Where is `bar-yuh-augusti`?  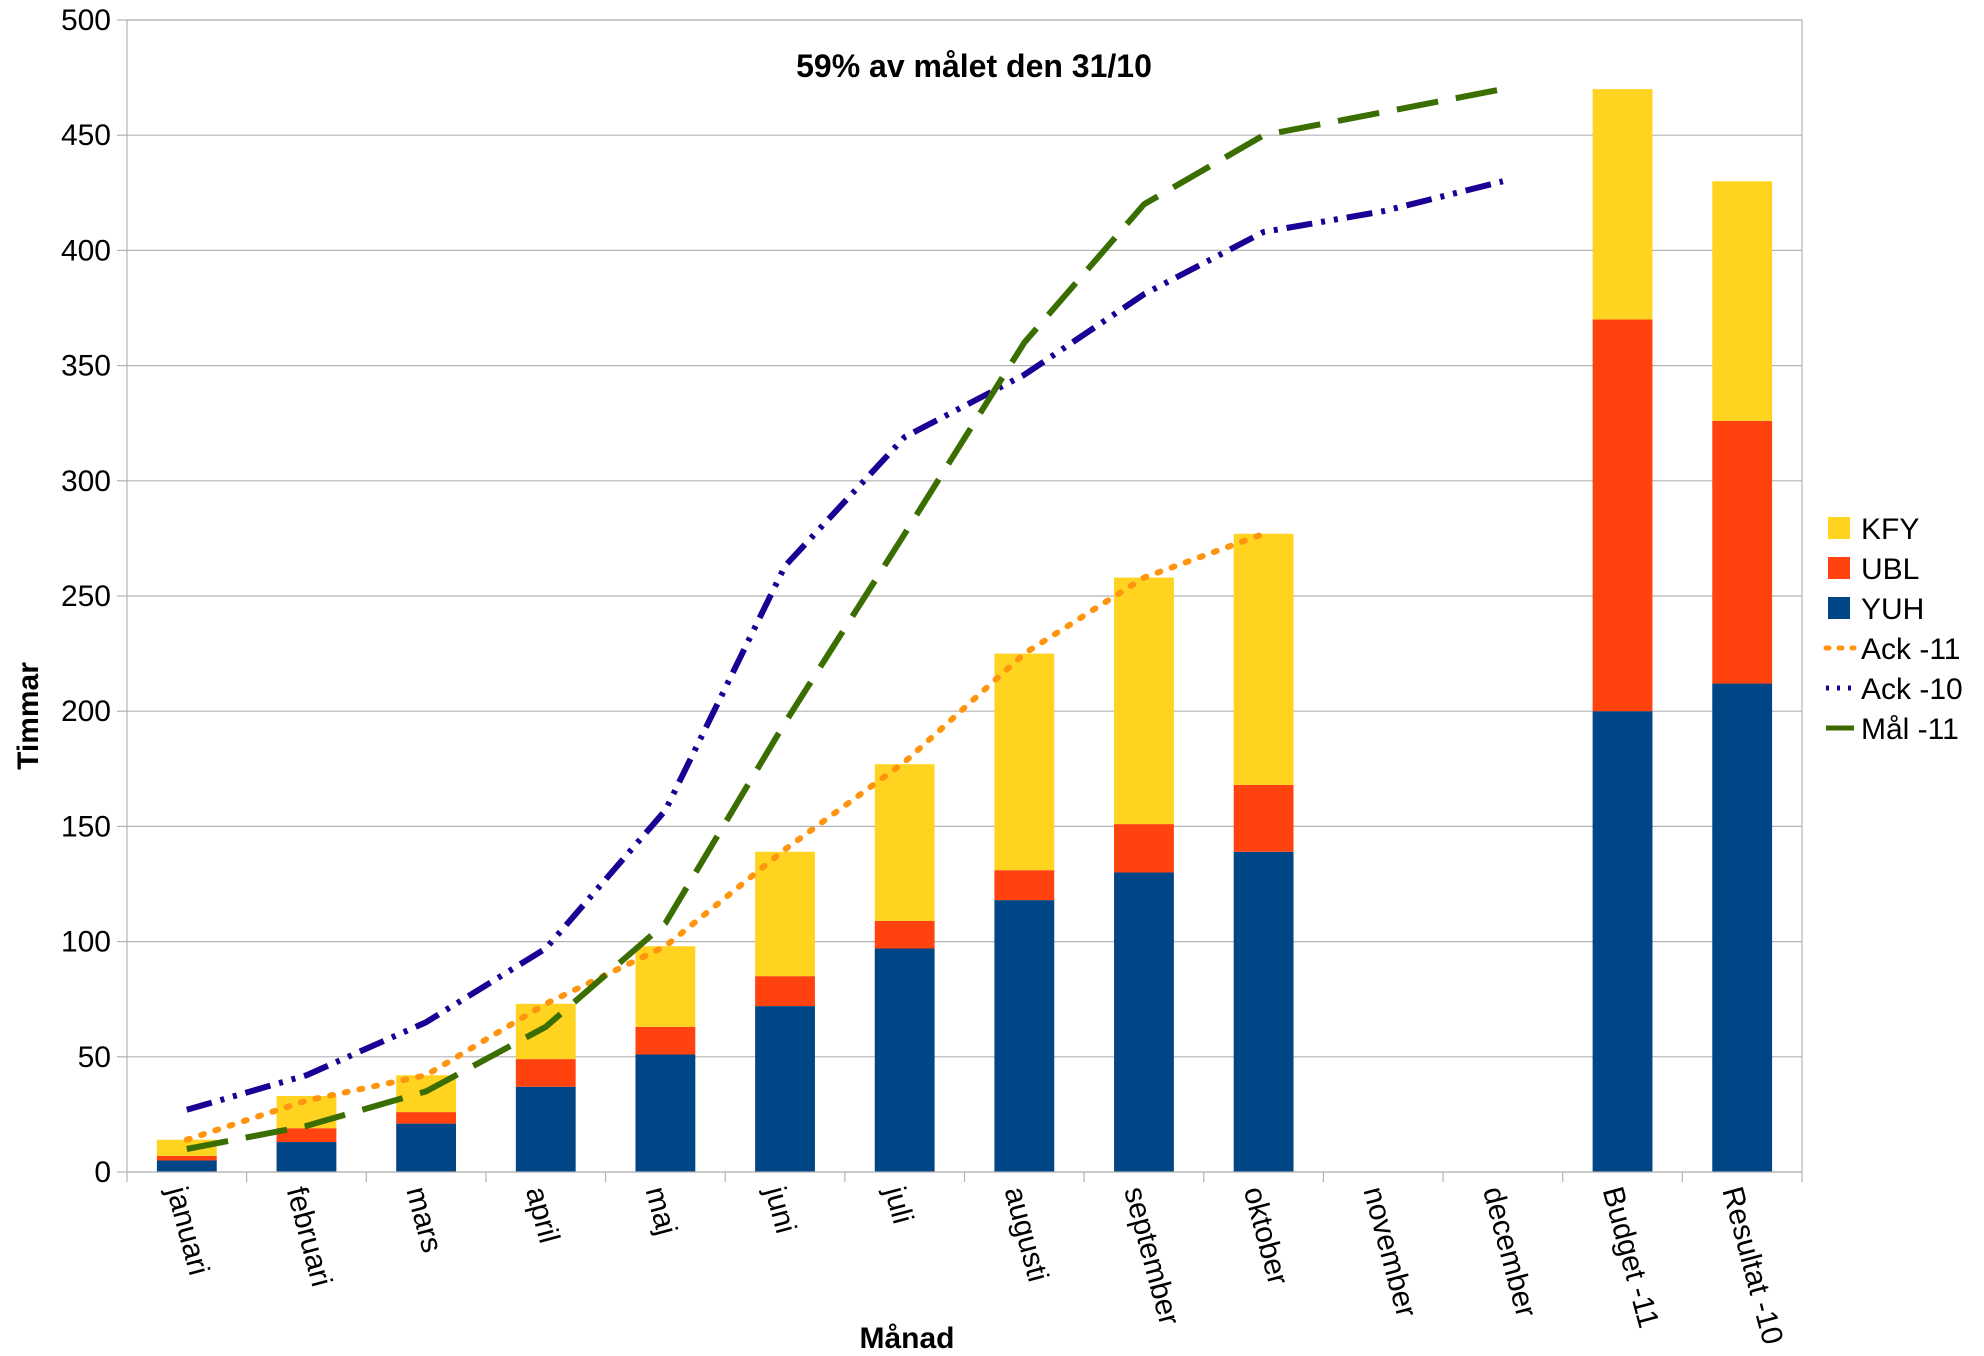
bar-yuh-augusti is located at coordinates (1024, 1036).